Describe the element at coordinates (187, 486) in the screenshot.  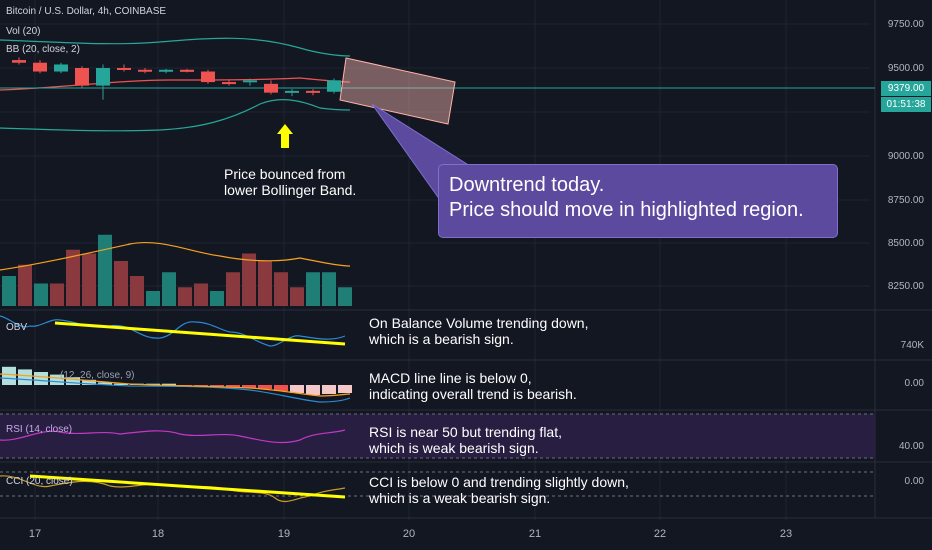
I see `cci-trend-line` at that location.